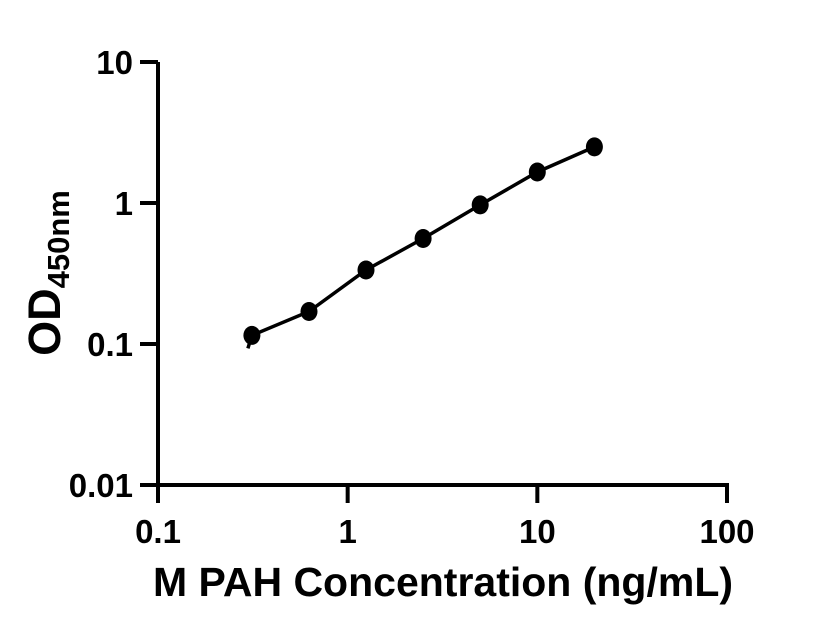 Image resolution: width=816 pixels, height=640 pixels. What do you see at coordinates (347, 531) in the screenshot?
I see `x-tick-label: 1` at bounding box center [347, 531].